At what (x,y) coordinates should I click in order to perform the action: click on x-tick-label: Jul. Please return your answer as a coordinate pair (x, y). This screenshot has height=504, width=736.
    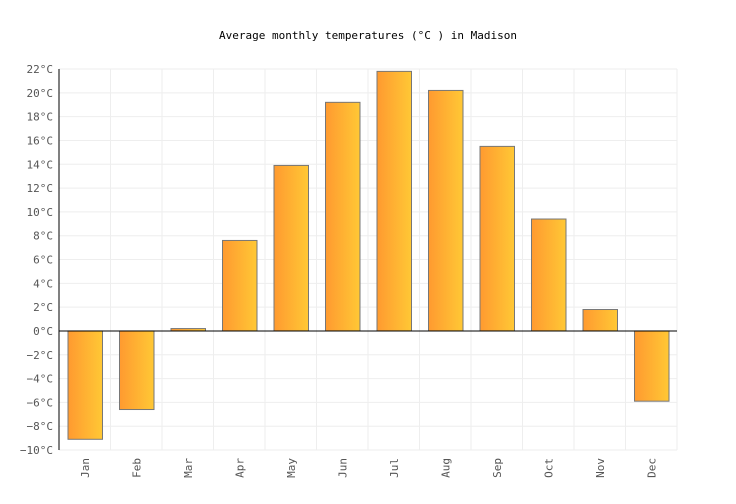
    Looking at the image, I should click on (394, 468).